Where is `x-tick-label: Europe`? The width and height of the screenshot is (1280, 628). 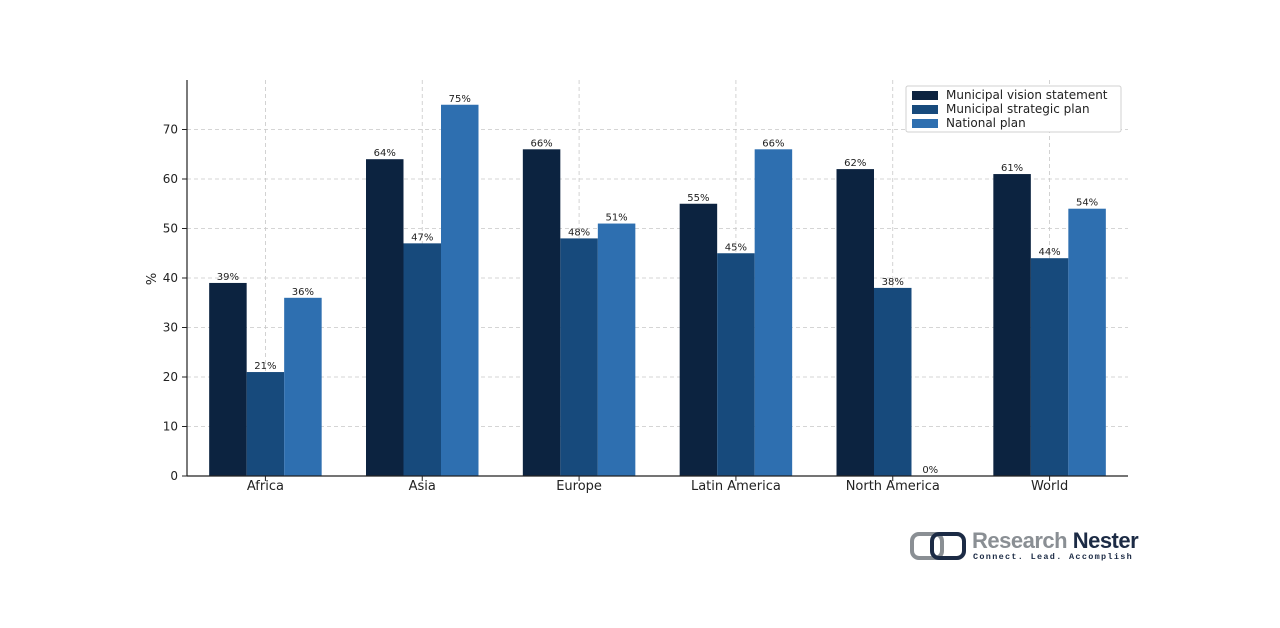 x-tick-label: Europe is located at coordinates (579, 486).